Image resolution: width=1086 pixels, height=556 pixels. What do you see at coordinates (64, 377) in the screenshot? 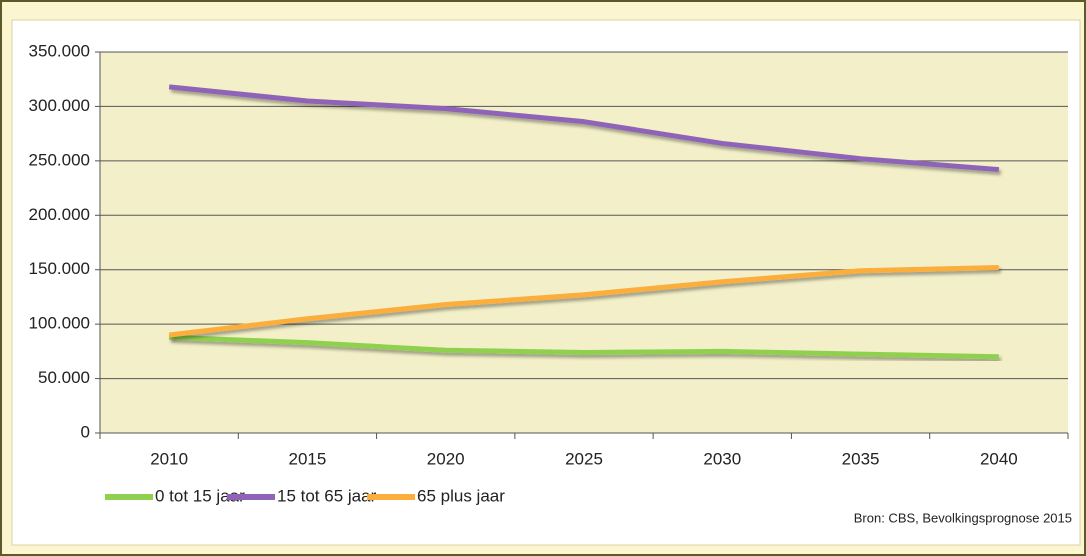
I see `y-tick-label: 50.000` at bounding box center [64, 377].